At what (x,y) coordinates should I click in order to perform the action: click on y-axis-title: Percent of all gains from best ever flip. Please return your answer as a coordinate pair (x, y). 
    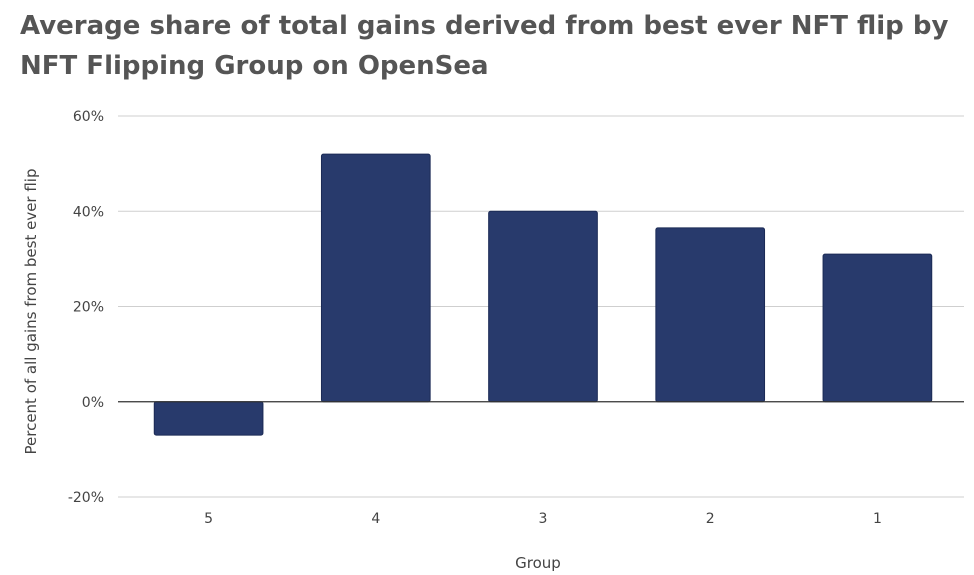
    Looking at the image, I should click on (31, 312).